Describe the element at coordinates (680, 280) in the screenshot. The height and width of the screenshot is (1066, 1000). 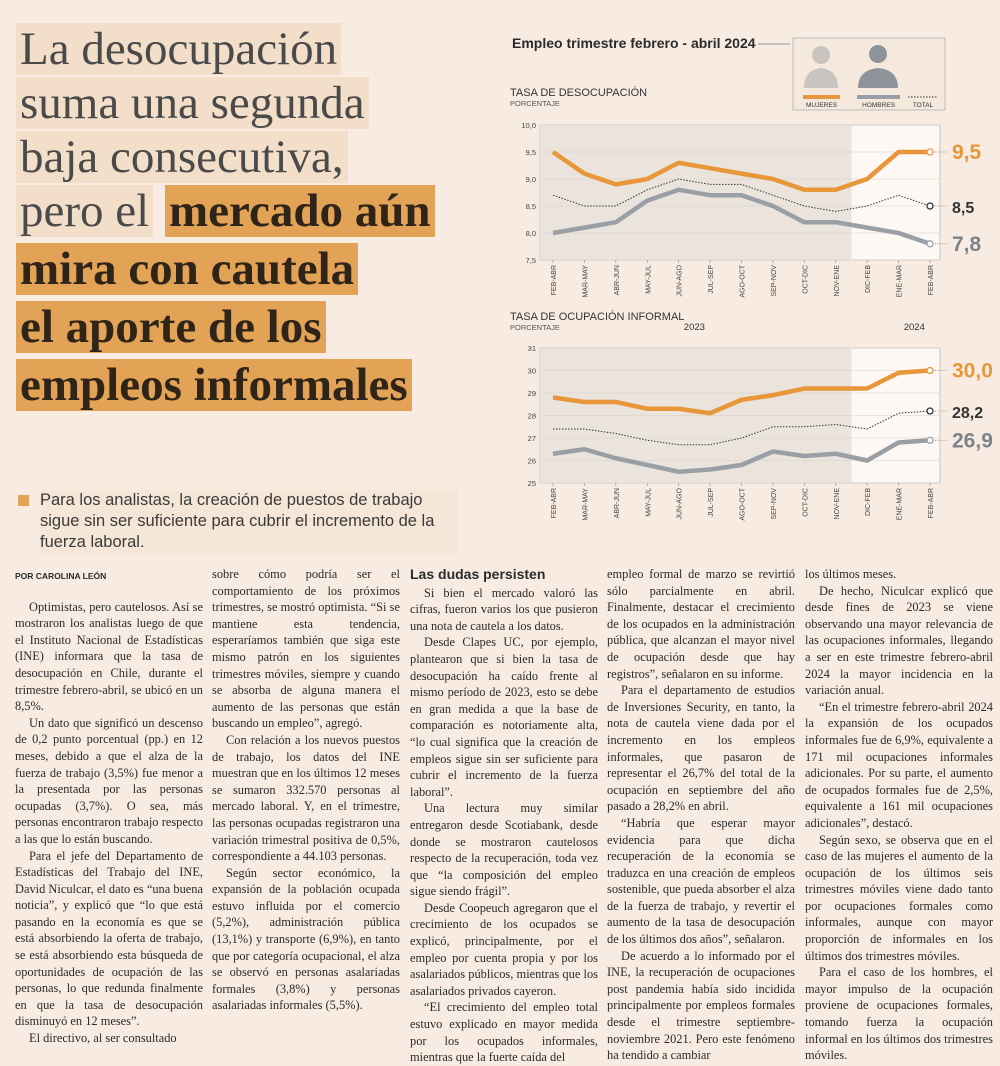
I see `x-tick-label: JUN-AGO` at that location.